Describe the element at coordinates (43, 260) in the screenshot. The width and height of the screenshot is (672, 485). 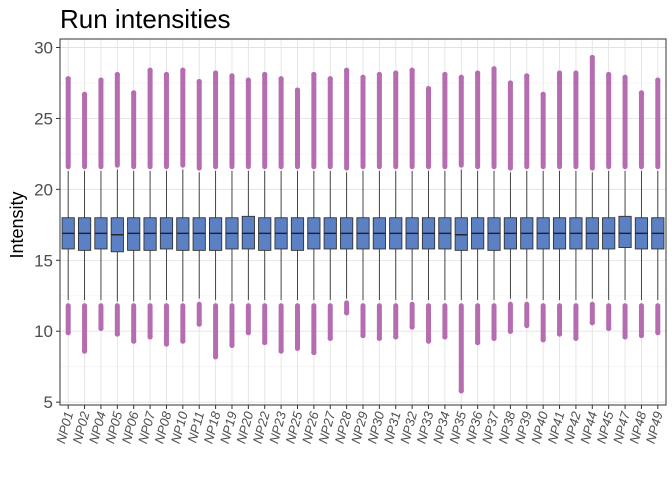
I see `y-tick-label: 15` at that location.